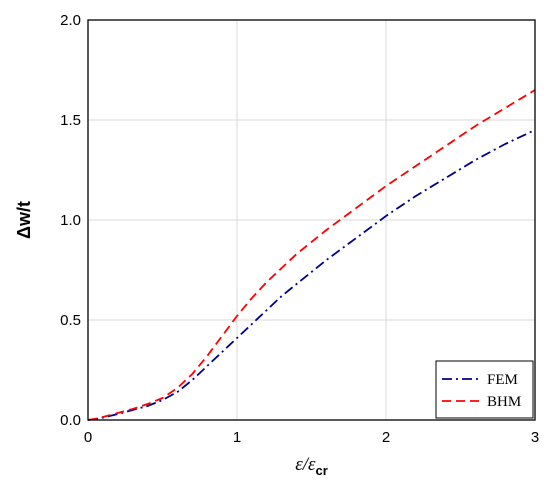 The height and width of the screenshot is (485, 550). What do you see at coordinates (24, 220) in the screenshot?
I see `y-axis-title: Δw/t` at bounding box center [24, 220].